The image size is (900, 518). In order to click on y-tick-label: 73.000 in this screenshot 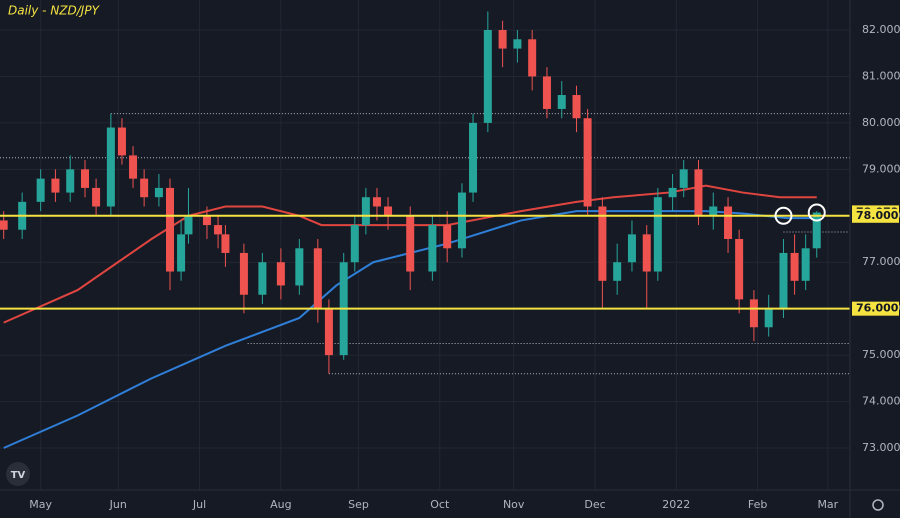, I will do `click(881, 447)`.